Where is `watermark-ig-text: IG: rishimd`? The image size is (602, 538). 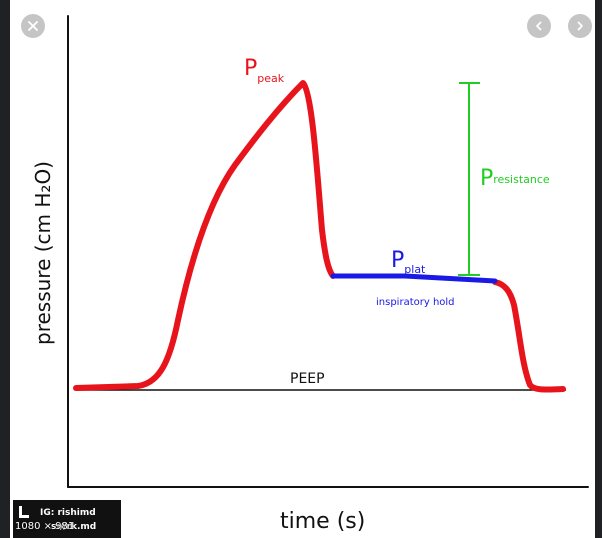 watermark-ig-text: IG: rishimd is located at coordinates (68, 513).